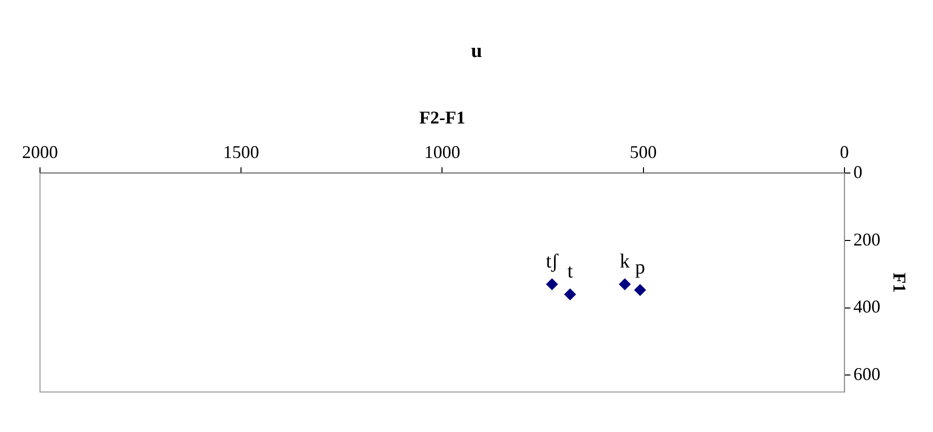 This screenshot has height=432, width=933. What do you see at coordinates (625, 261) in the screenshot?
I see `annotation: k` at bounding box center [625, 261].